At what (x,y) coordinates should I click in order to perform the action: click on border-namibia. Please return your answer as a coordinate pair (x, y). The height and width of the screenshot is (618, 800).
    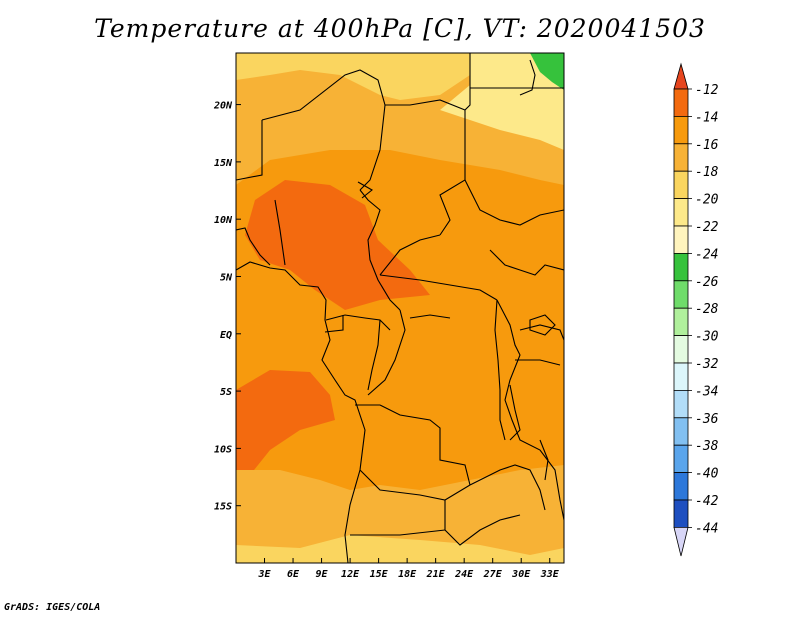
    Looking at the image, I should click on (415, 485).